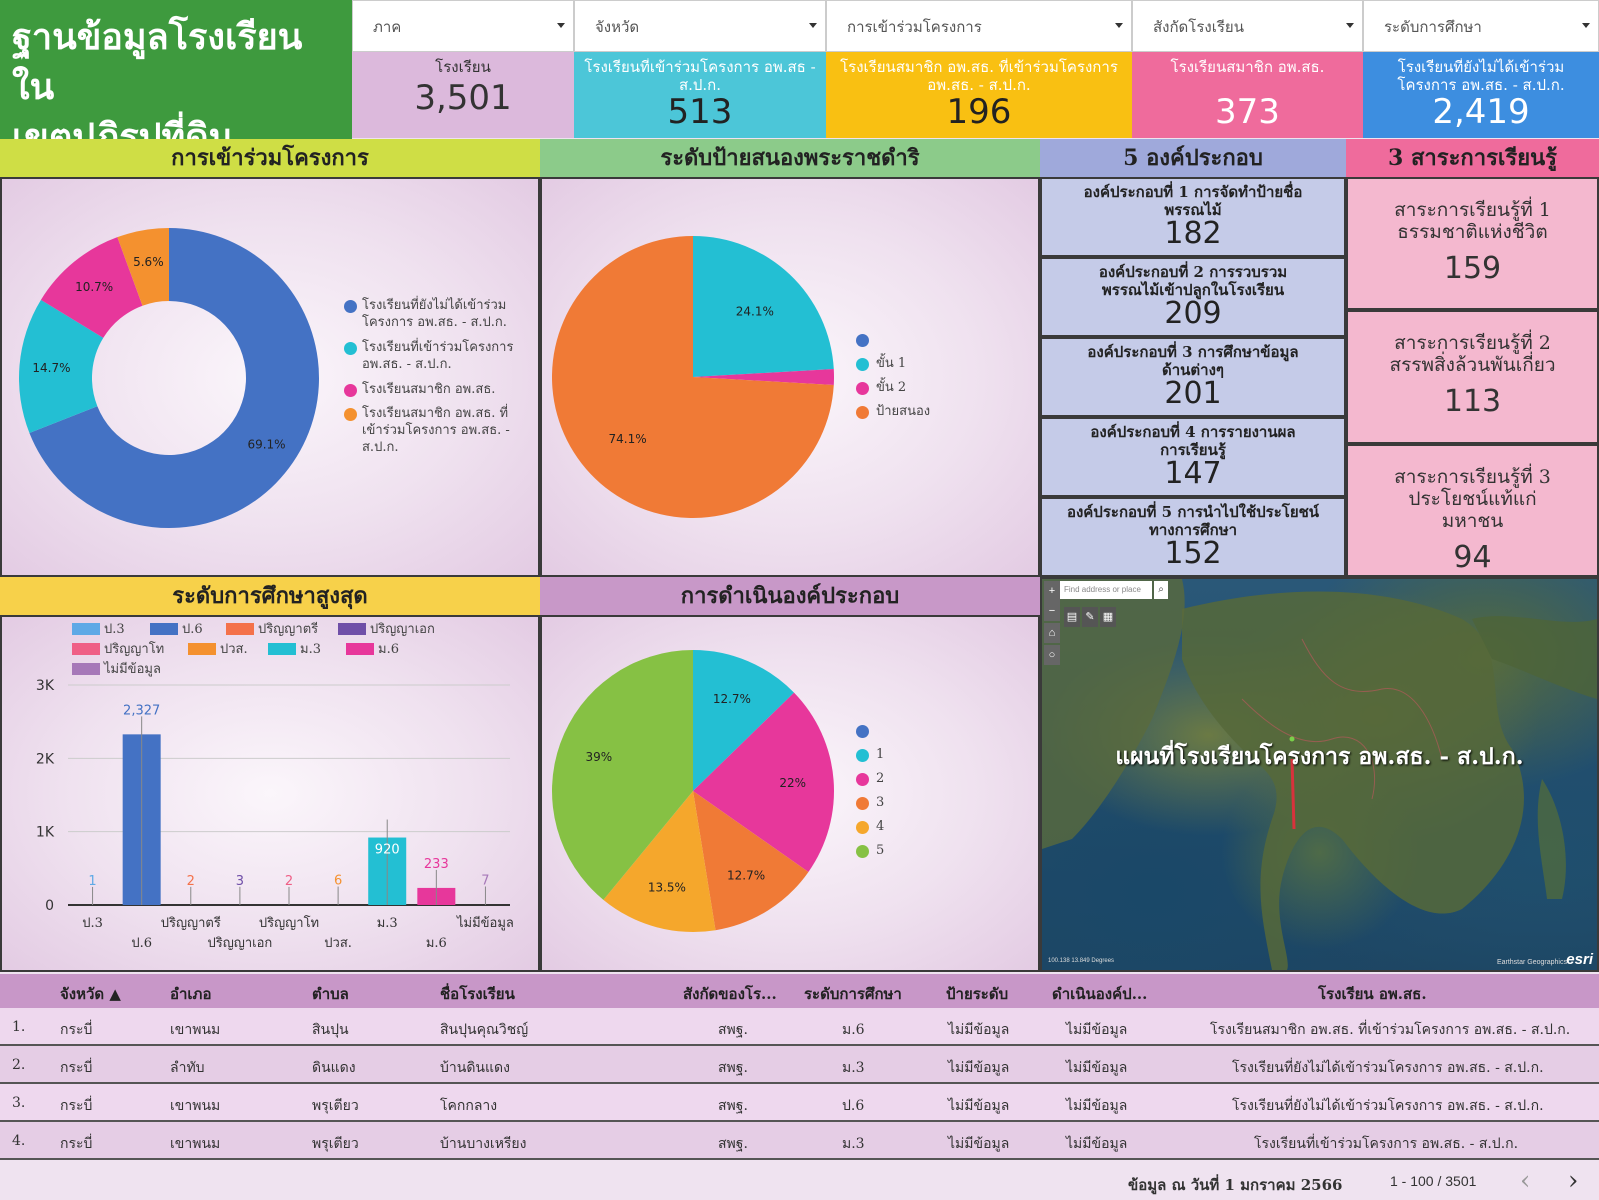  Describe the element at coordinates (485, 880) in the screenshot. I see `bar-value-label: 7` at that location.